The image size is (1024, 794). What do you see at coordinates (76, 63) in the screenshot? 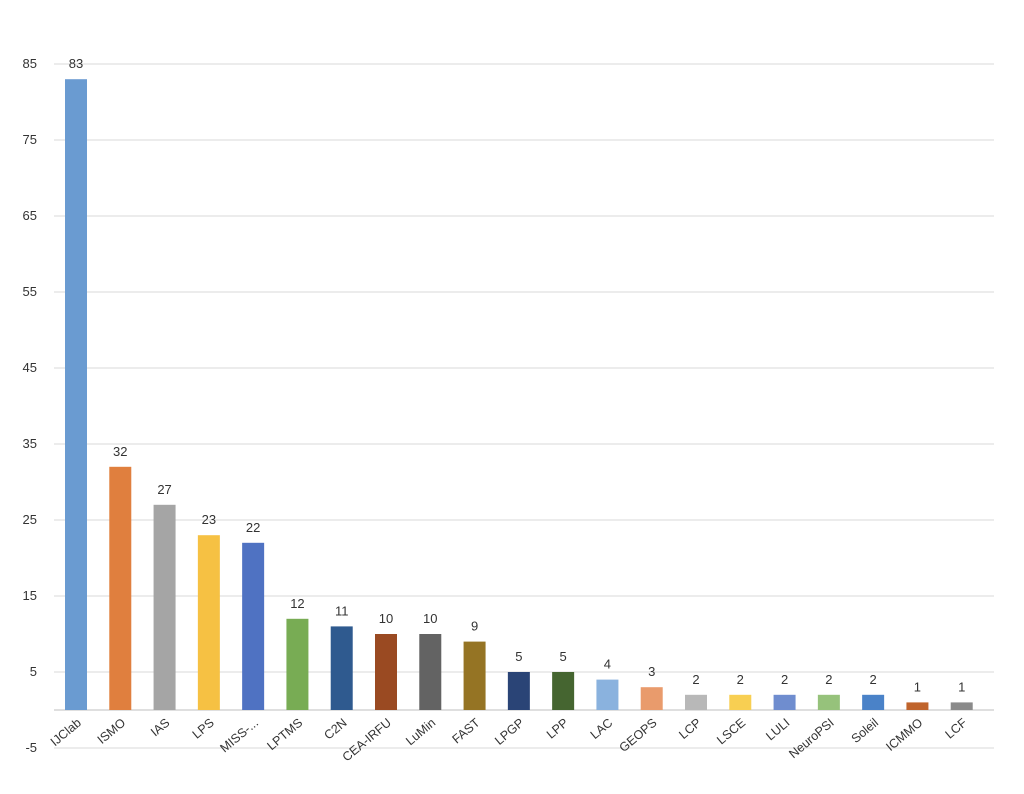
I see `data-label: 83` at bounding box center [76, 63].